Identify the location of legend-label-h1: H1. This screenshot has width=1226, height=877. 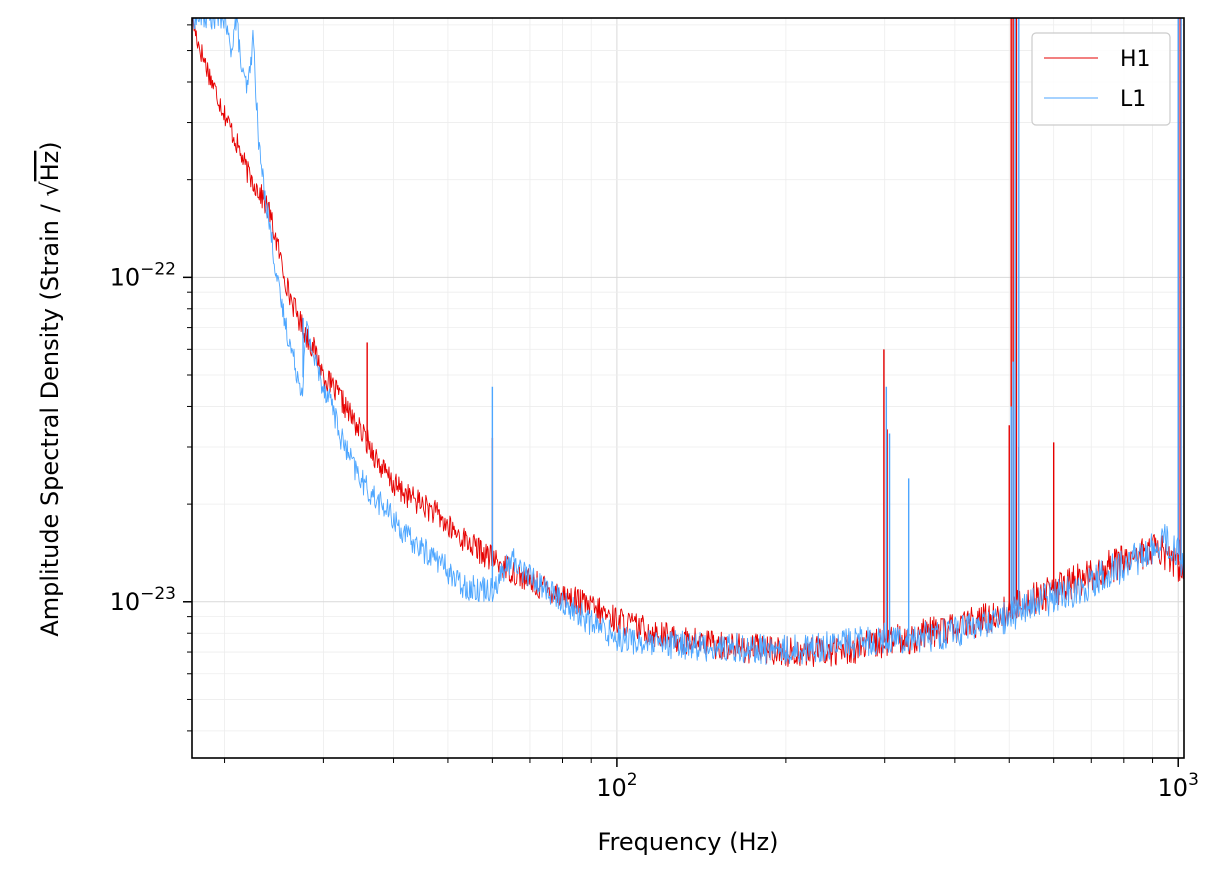
(1135, 59).